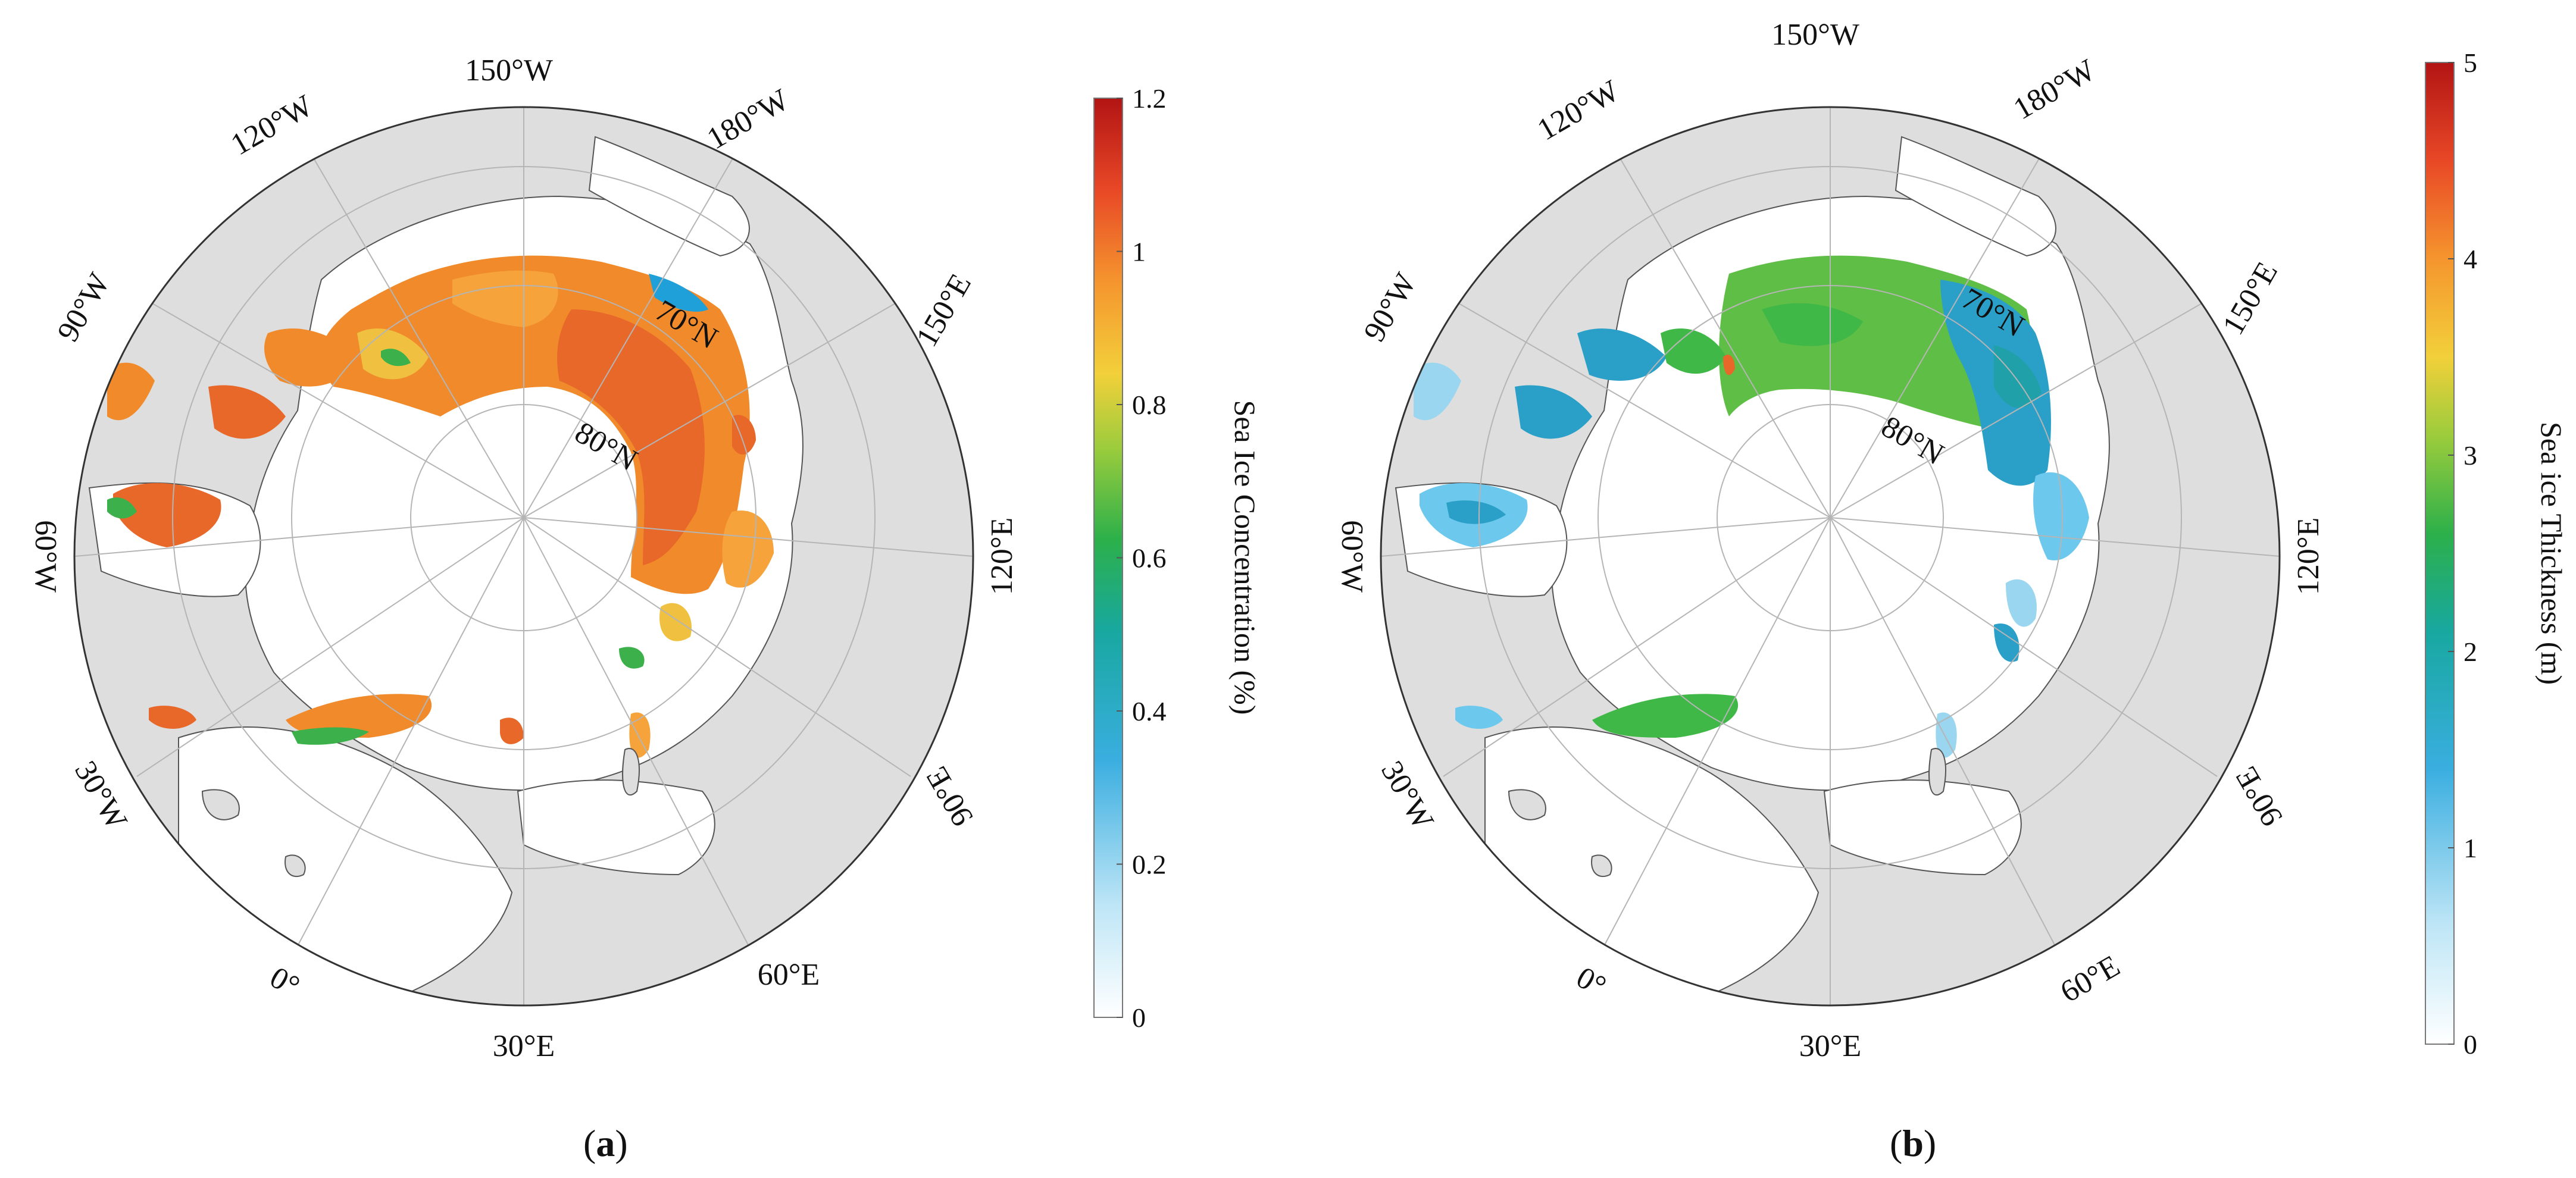  I want to click on colorbar-title-a: Sea Ice Concentration (%), so click(1245, 557).